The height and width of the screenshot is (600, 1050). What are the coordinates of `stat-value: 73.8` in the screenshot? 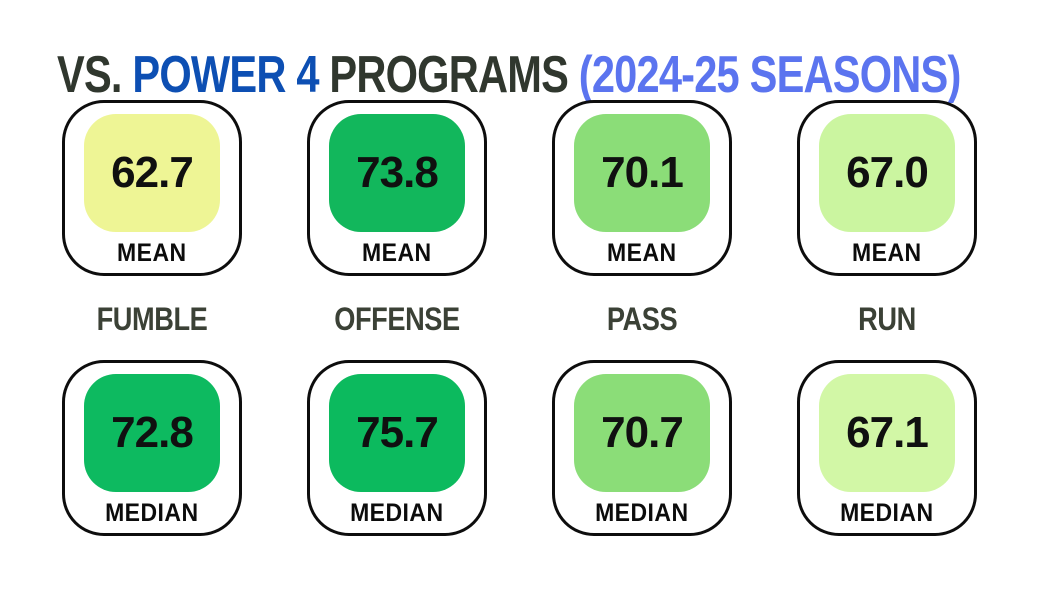 It's located at (397, 172).